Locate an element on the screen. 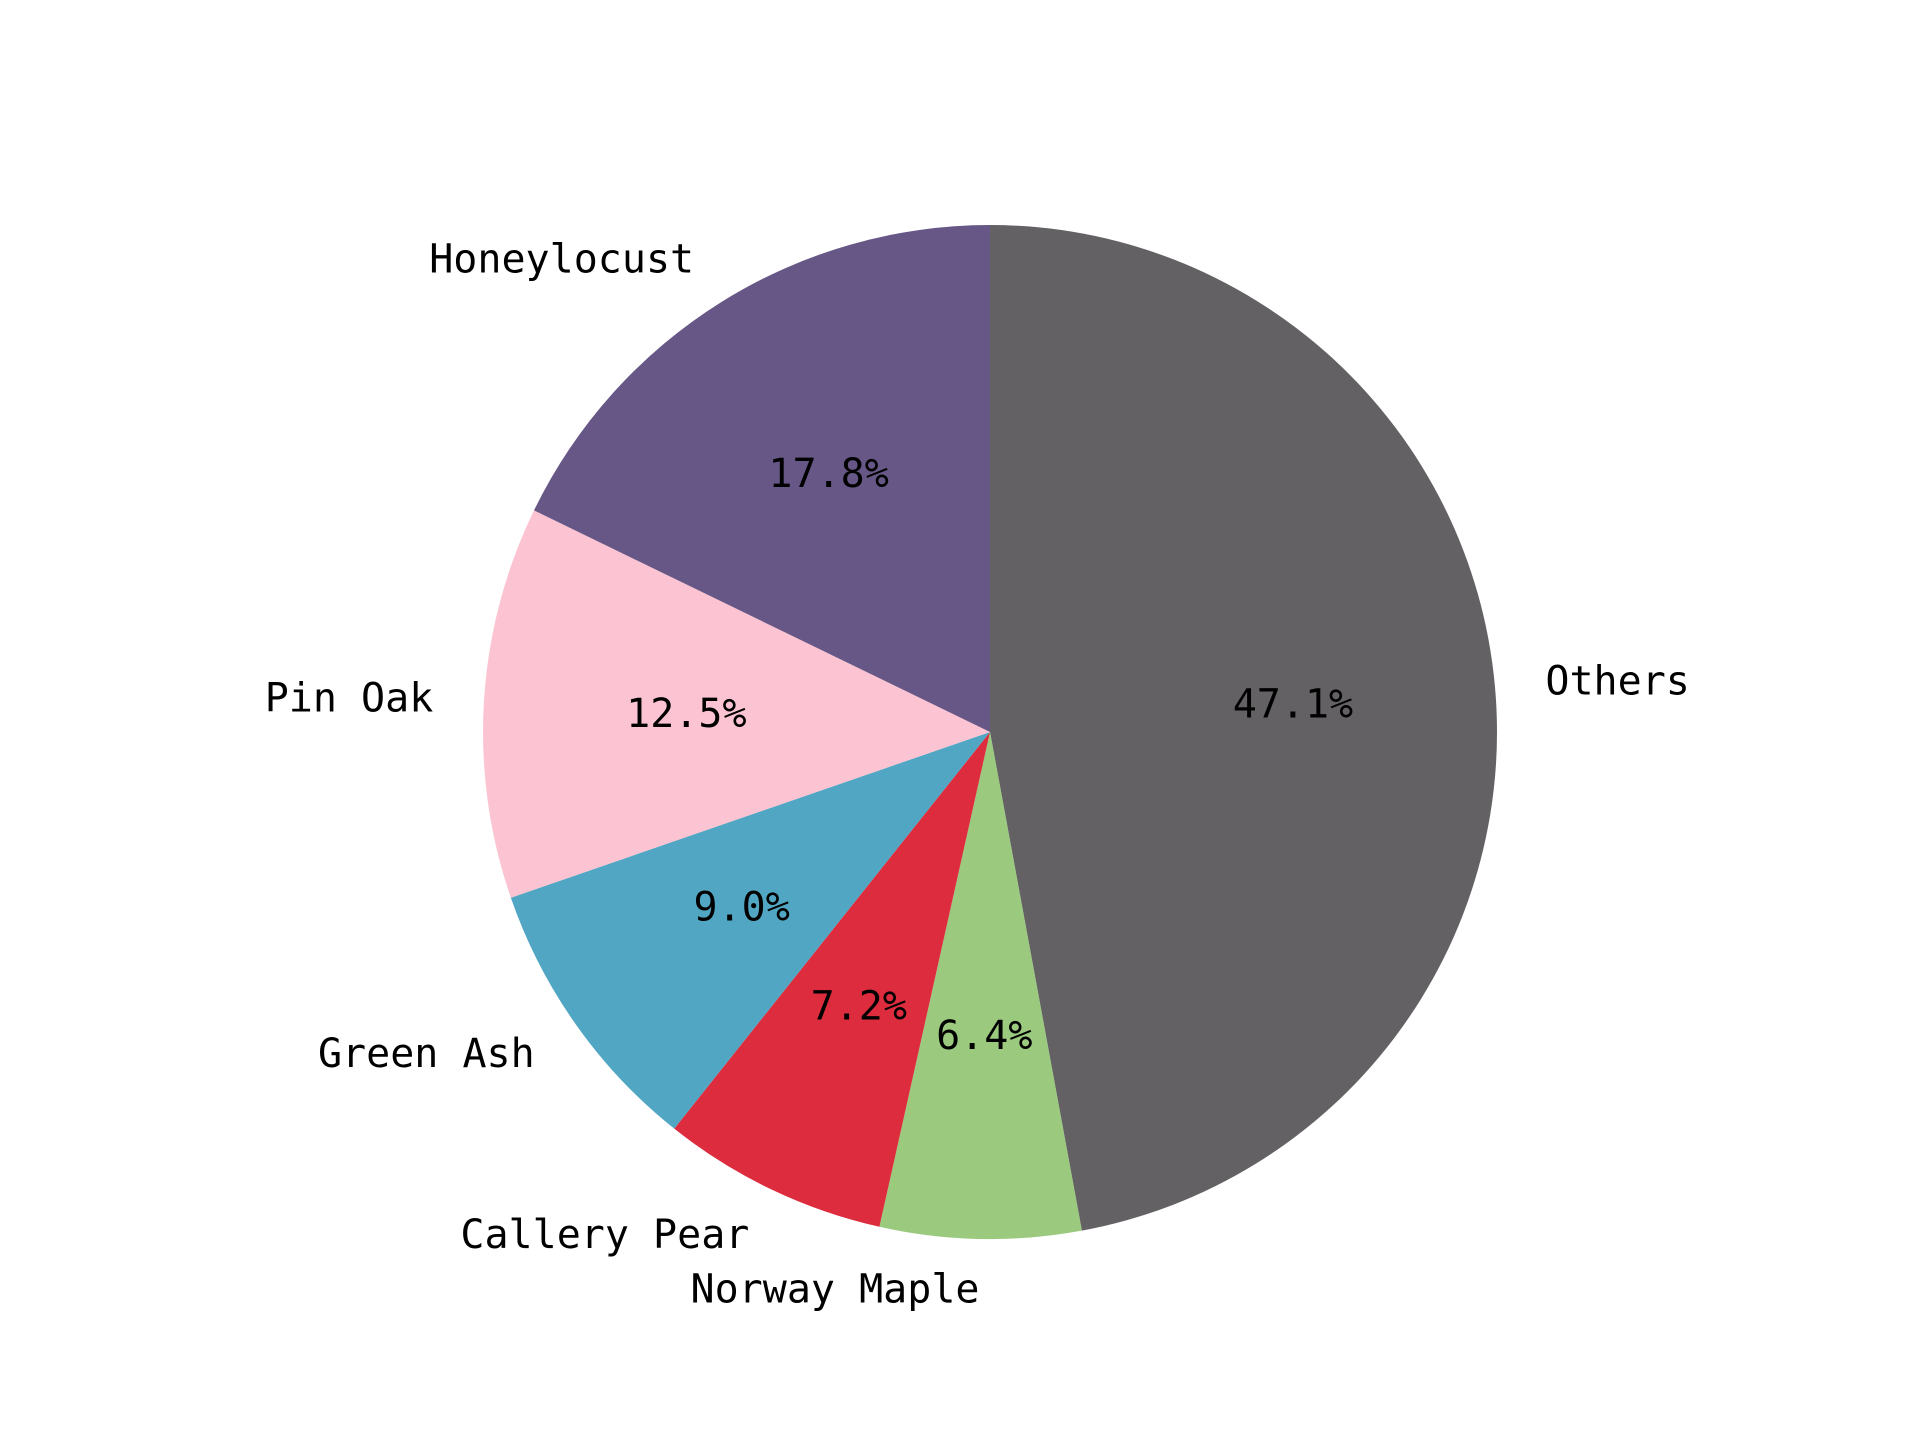 This screenshot has width=1920, height=1440. category-label-green-ash: Green Ash is located at coordinates (426, 1054).